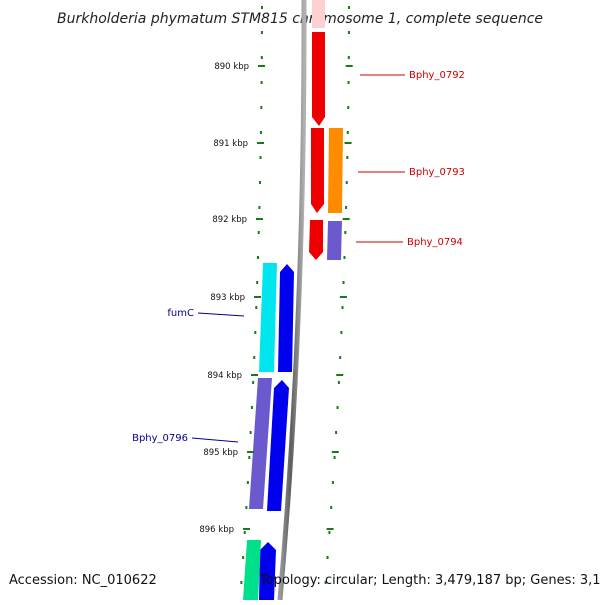  I want to click on accession-text: Accession: NC_010622, so click(83, 580).